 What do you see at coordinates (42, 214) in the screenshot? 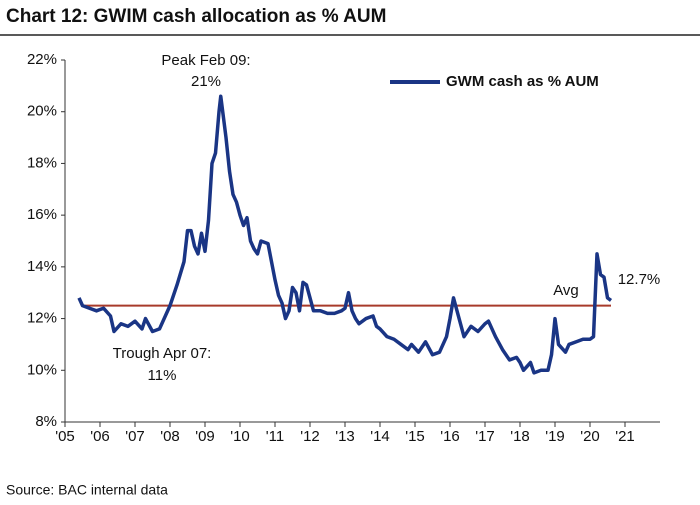
I see `y-tick-label: 16%` at bounding box center [42, 214].